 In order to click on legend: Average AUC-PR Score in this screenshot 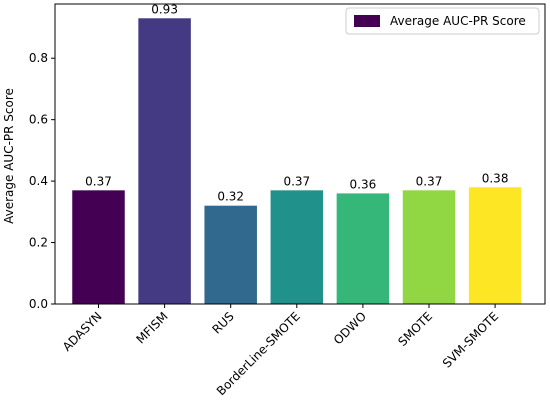, I will do `click(442, 21)`.